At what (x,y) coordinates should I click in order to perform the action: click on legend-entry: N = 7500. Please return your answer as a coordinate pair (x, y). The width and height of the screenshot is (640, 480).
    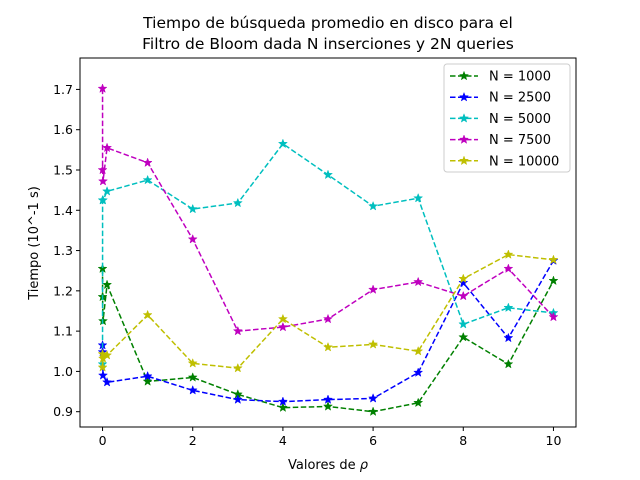
    Looking at the image, I should click on (500, 140).